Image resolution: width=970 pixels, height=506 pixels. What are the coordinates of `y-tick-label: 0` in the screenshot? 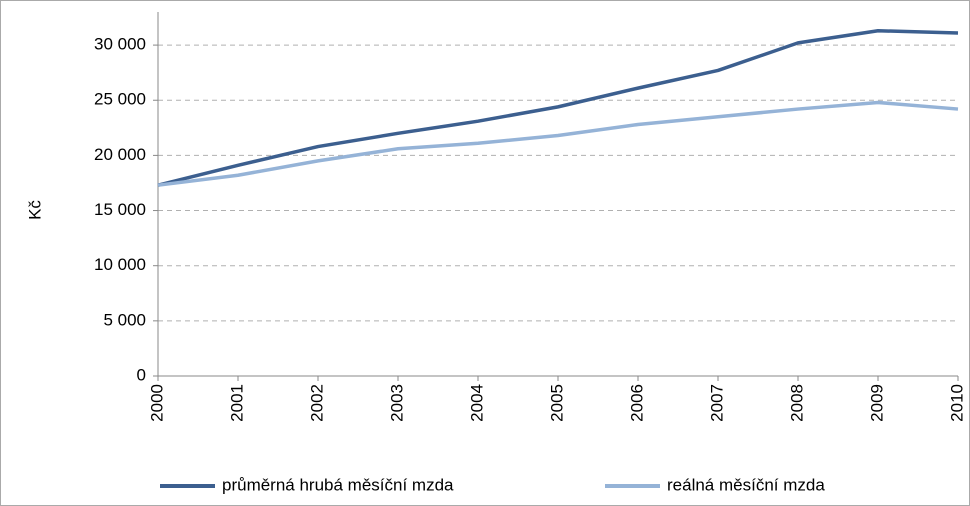 It's located at (141, 374).